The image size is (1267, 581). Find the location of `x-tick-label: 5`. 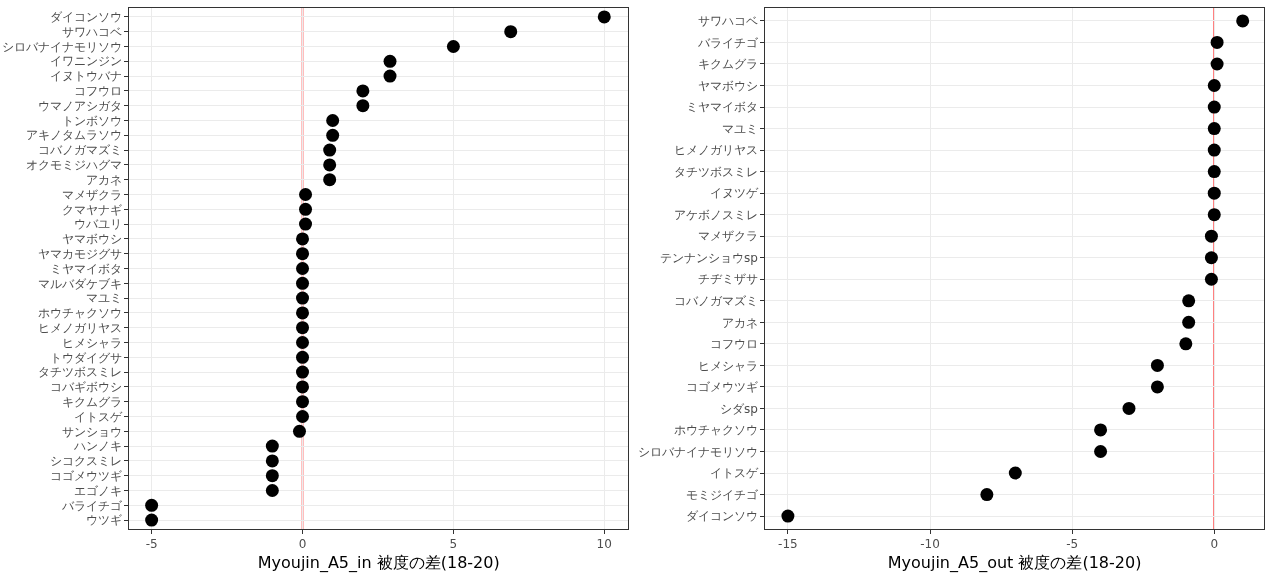

x-tick-label: 5 is located at coordinates (453, 544).